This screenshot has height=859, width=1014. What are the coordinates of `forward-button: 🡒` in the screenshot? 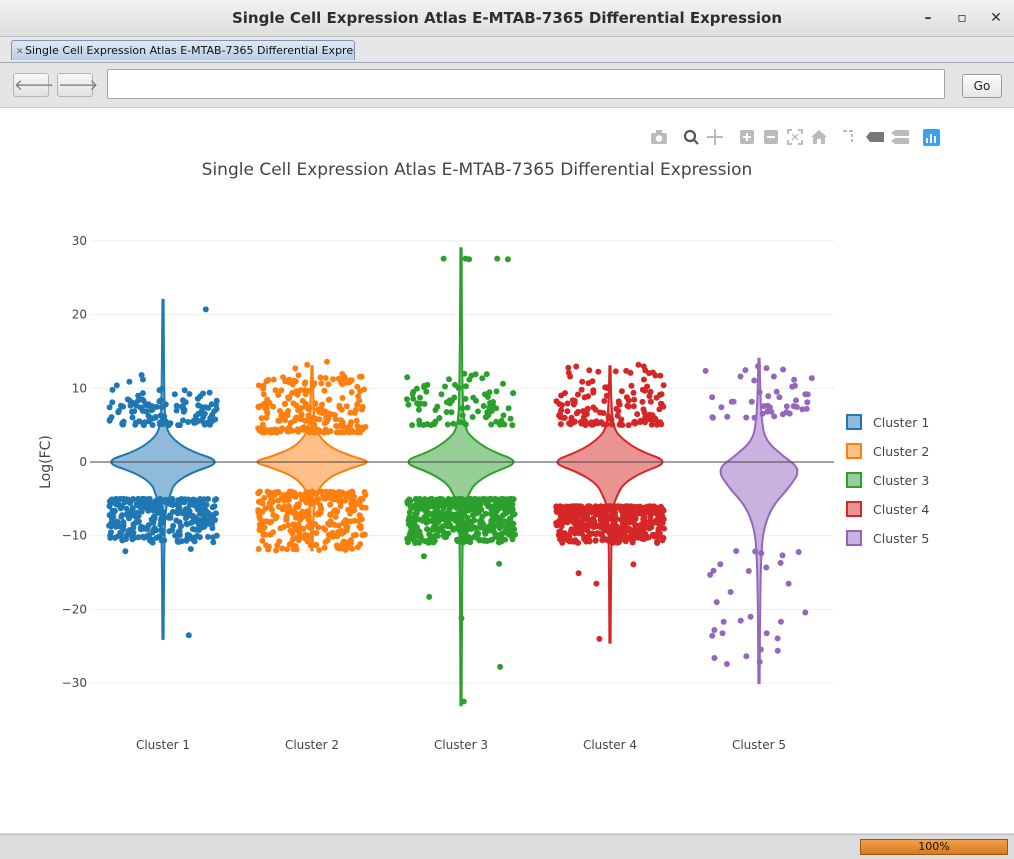 It's located at (77, 85).